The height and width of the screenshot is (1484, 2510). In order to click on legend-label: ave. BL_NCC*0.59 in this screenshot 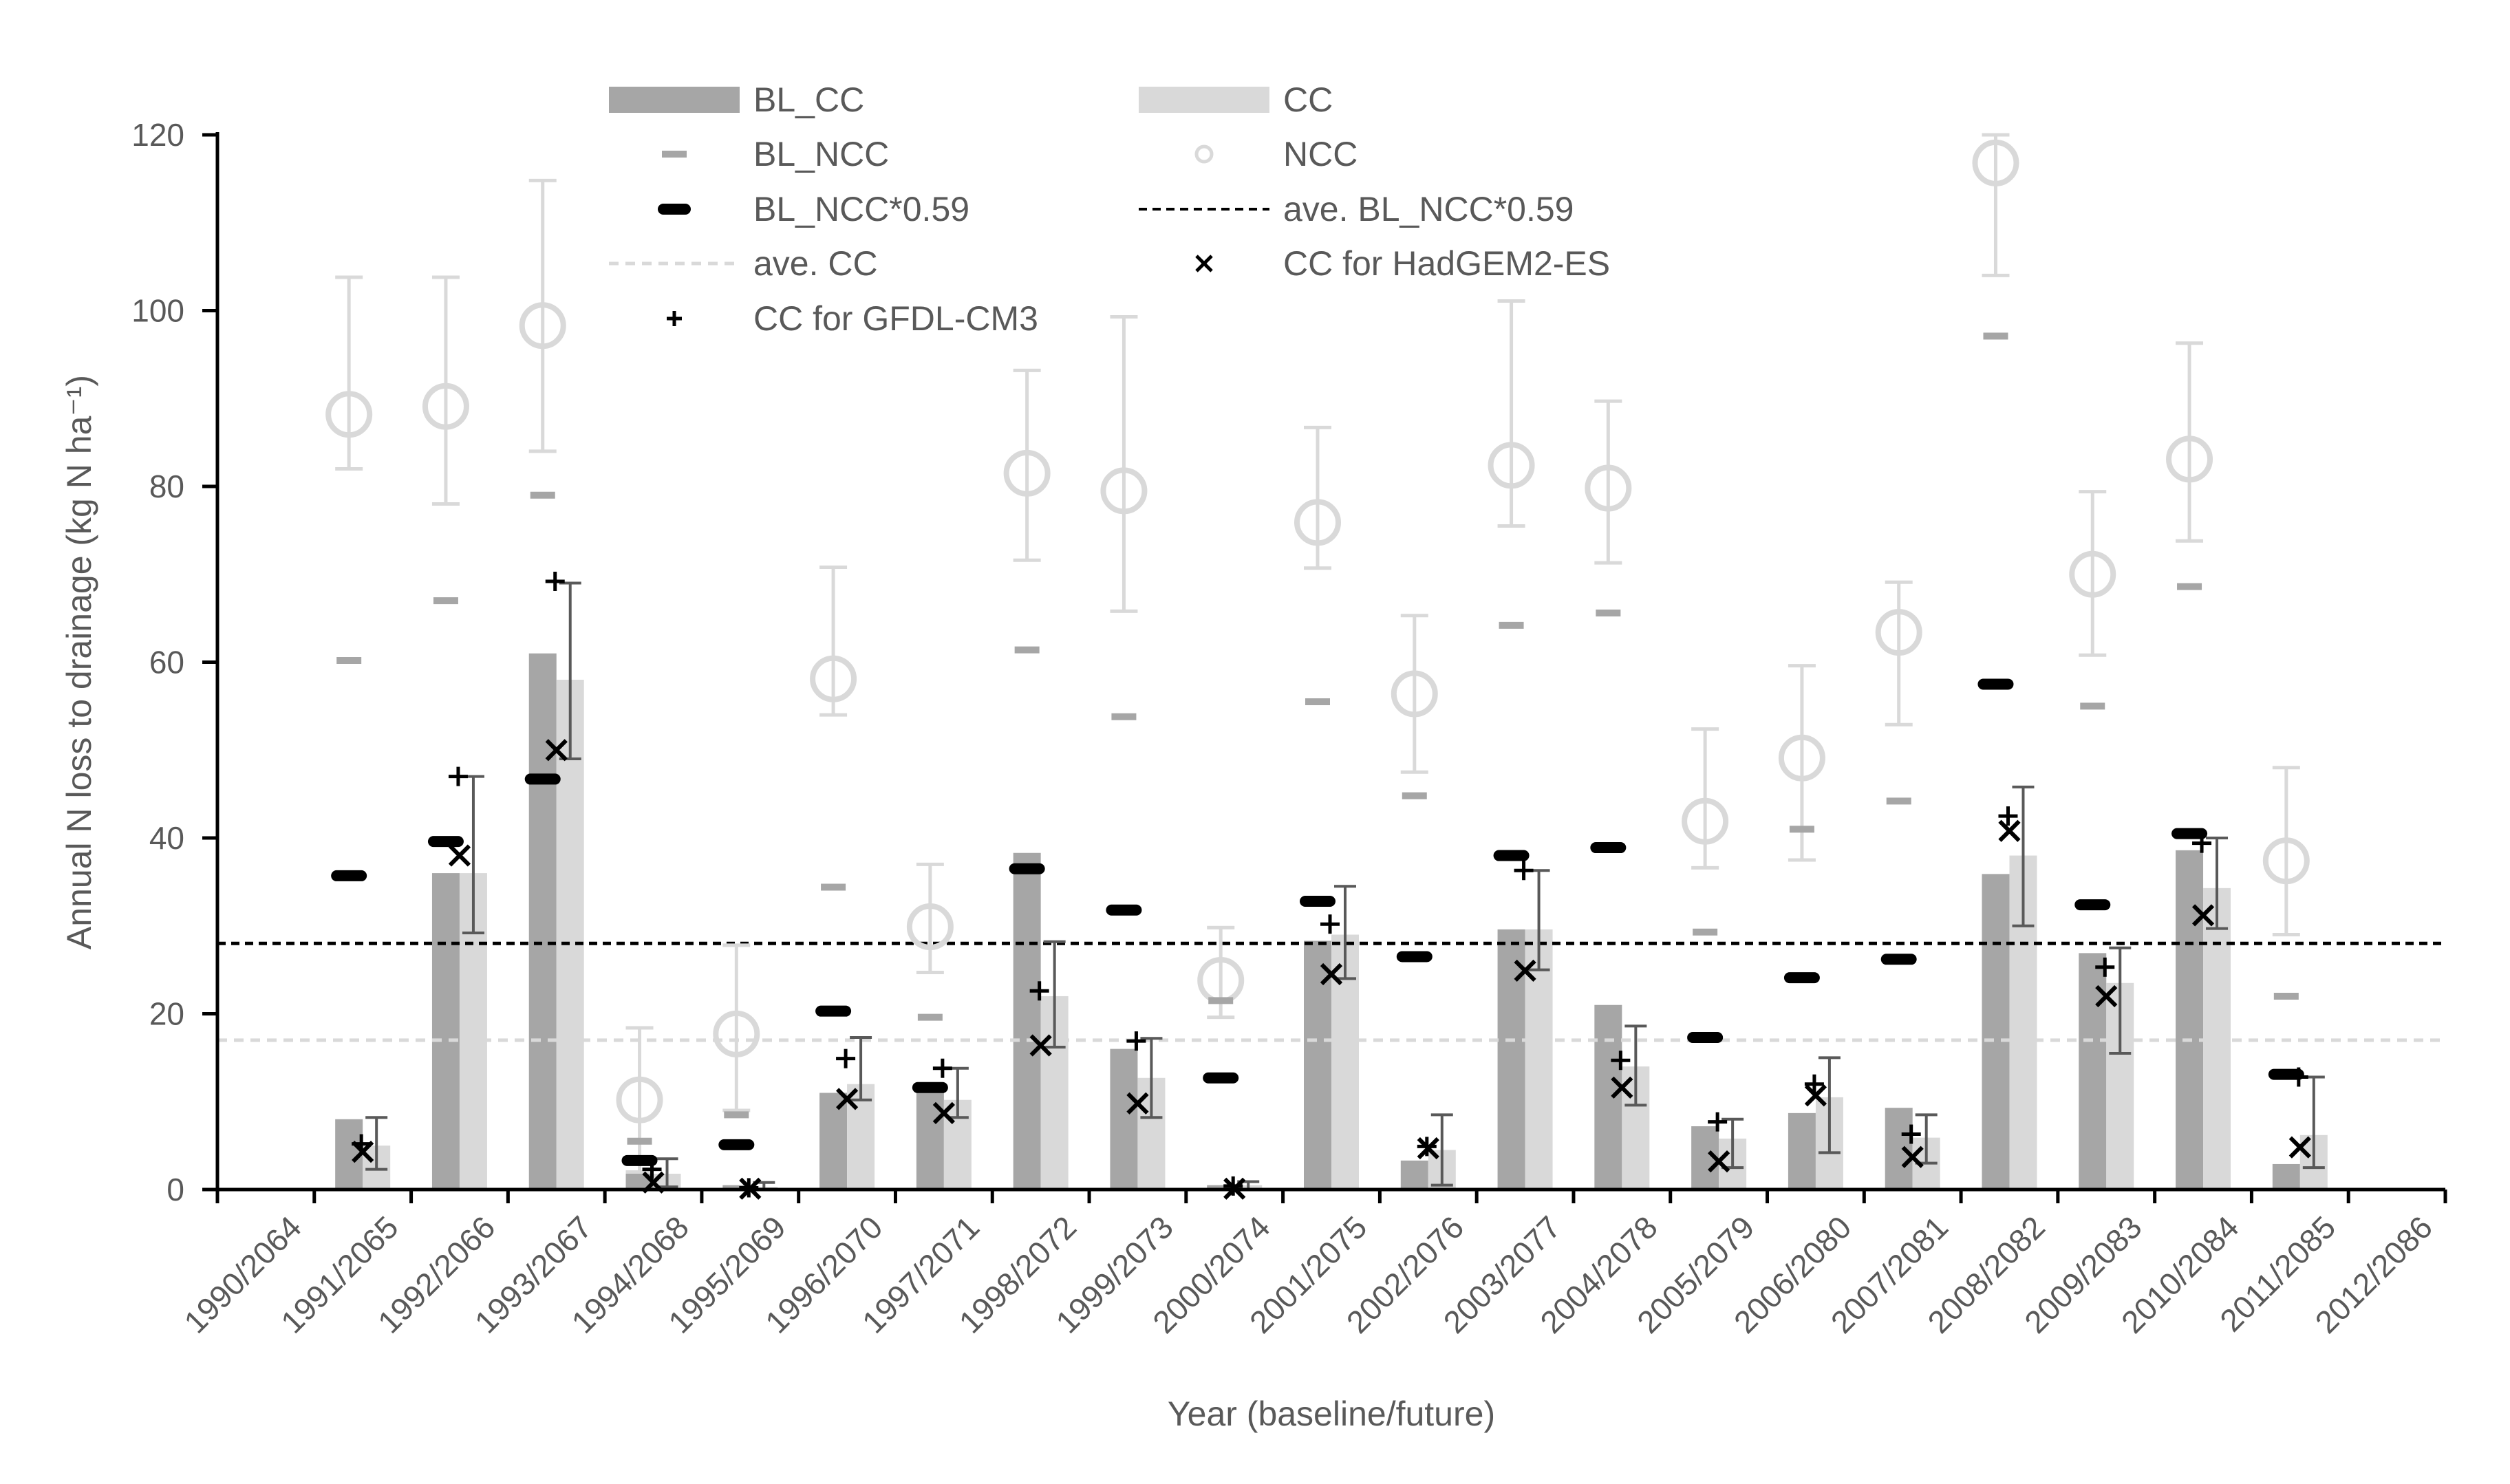, I will do `click(1428, 209)`.